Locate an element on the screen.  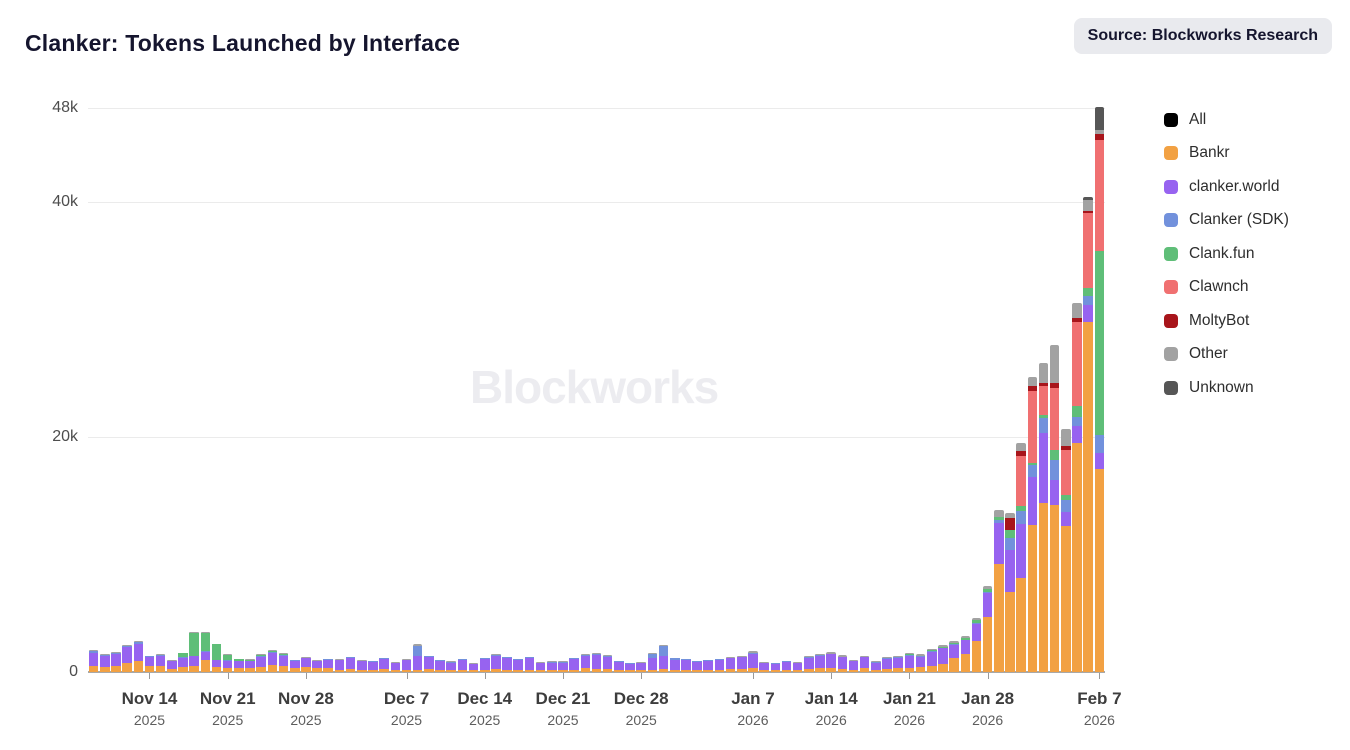
legend-item-clank-fun: Clank.fun is located at coordinates (1226, 254).